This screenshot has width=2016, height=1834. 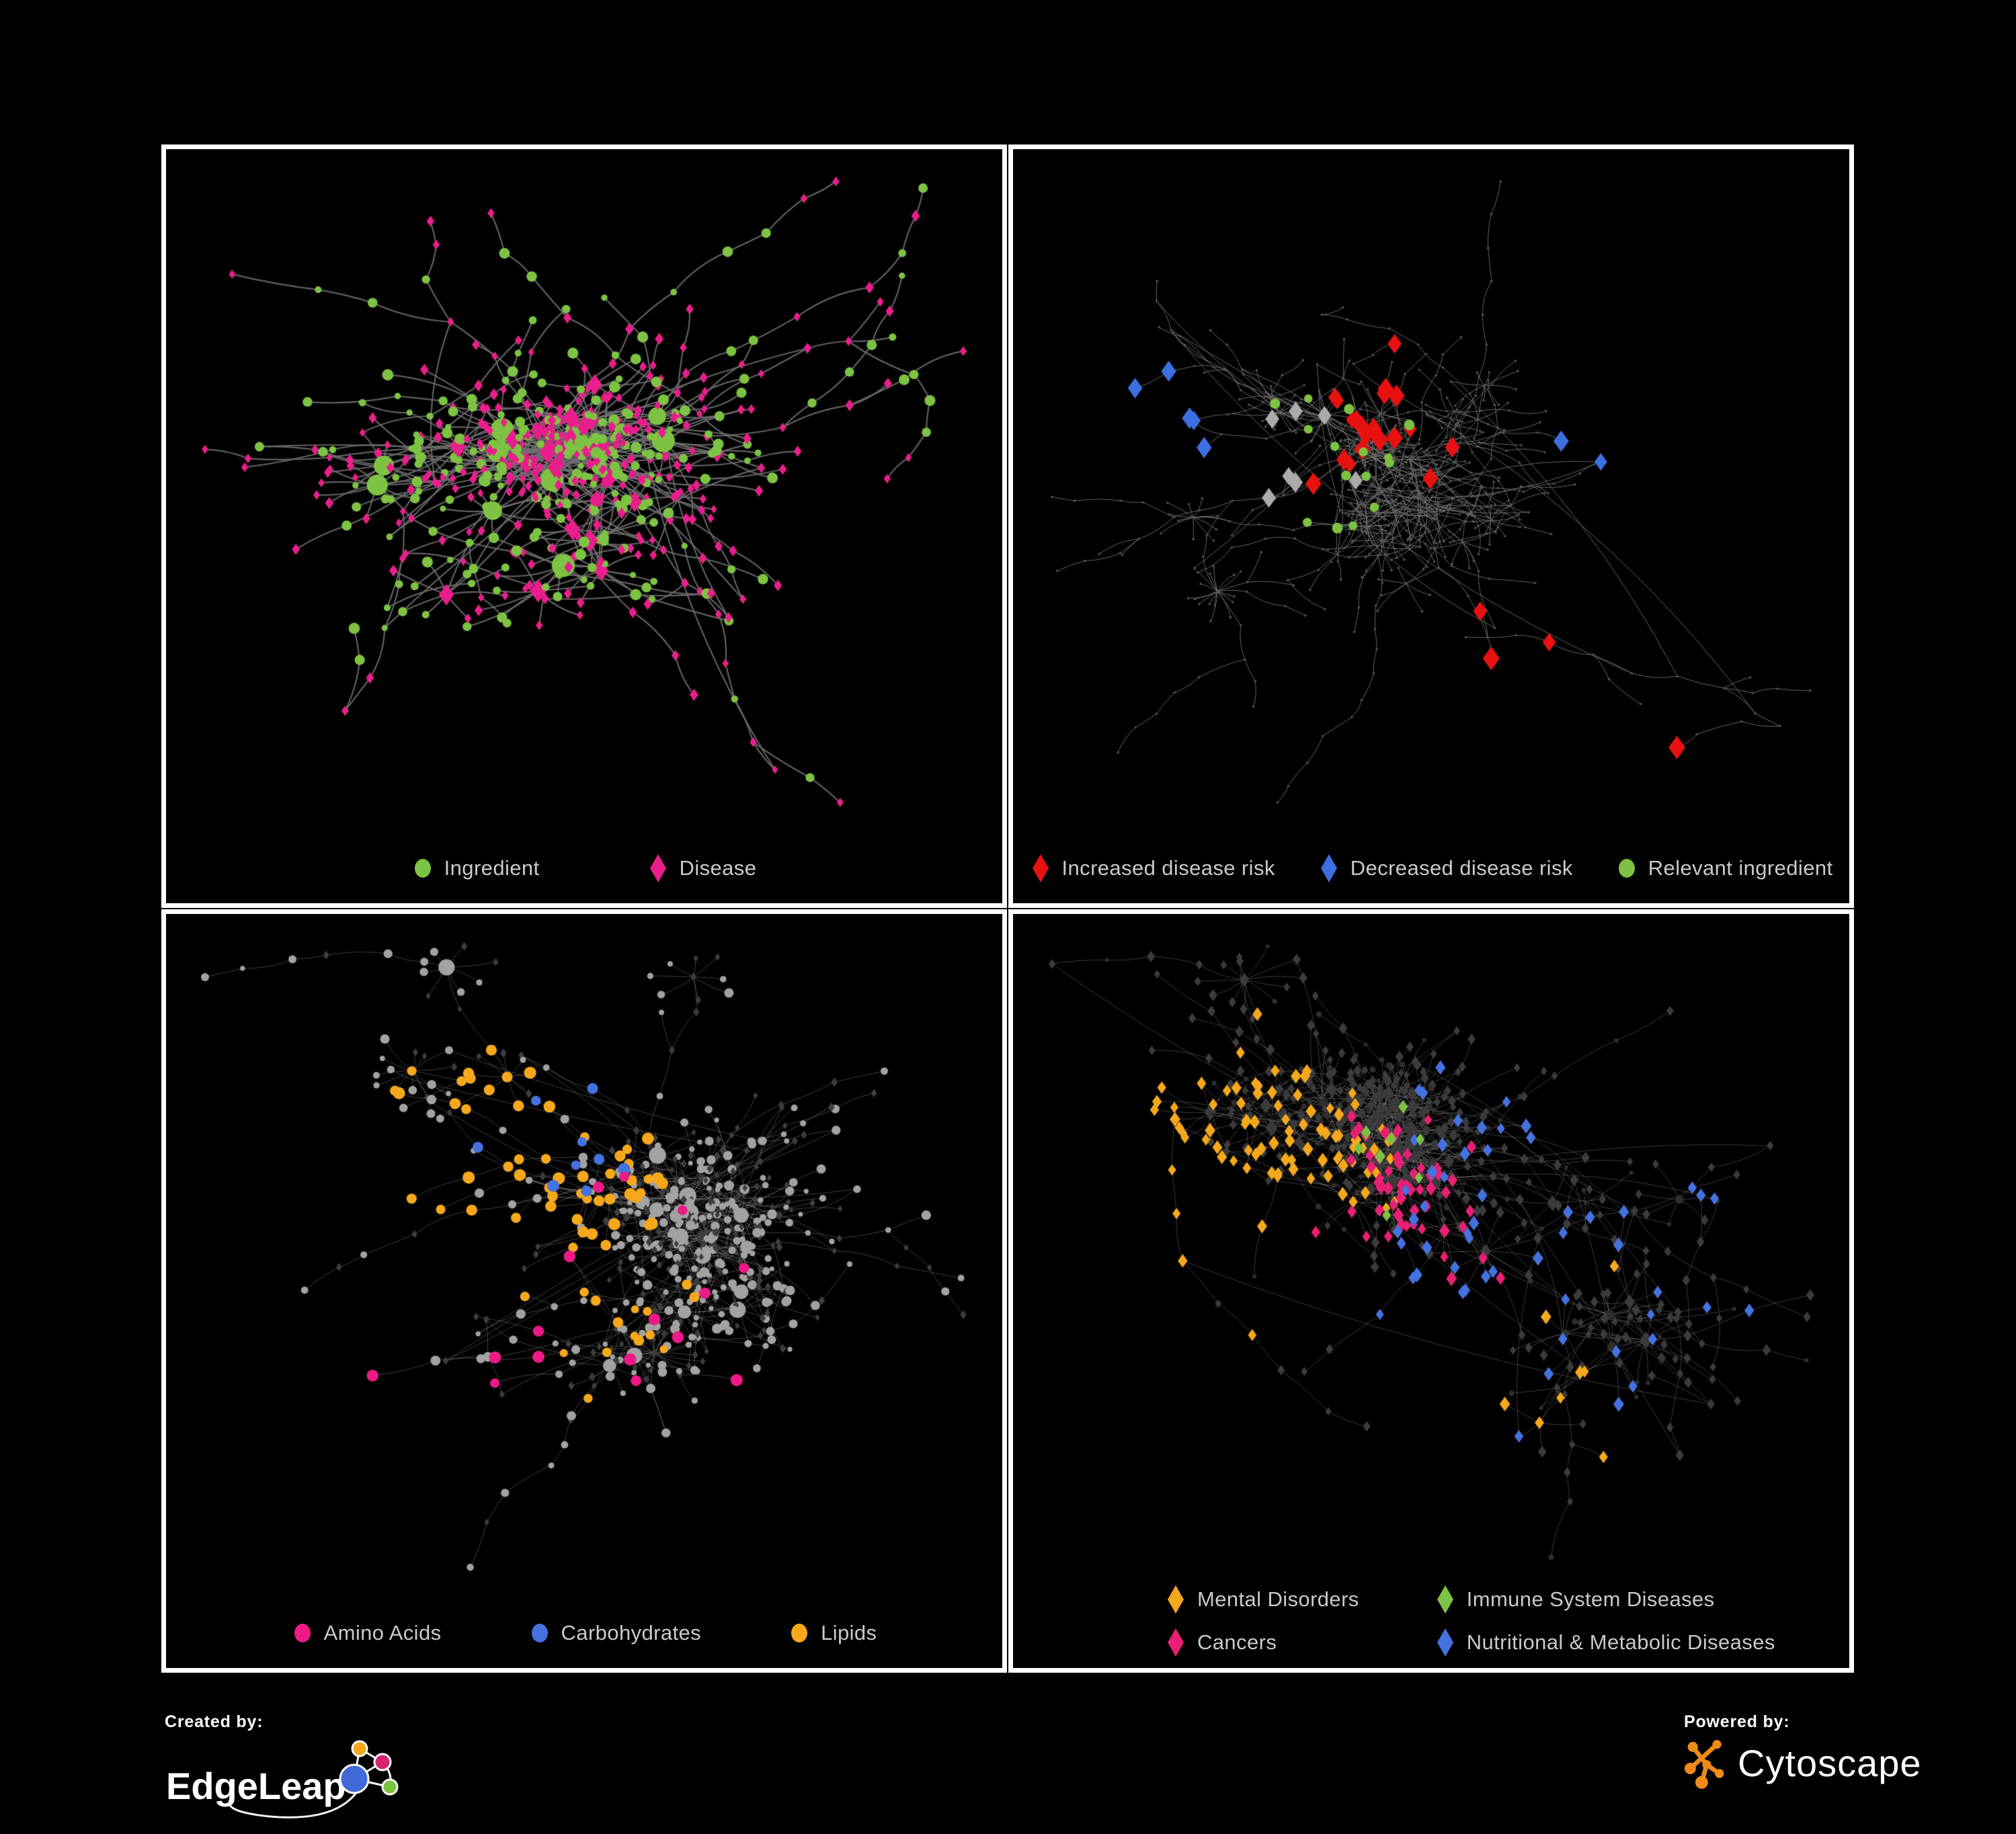 What do you see at coordinates (1040, 868) in the screenshot?
I see `increased-risk-diamond-icon` at bounding box center [1040, 868].